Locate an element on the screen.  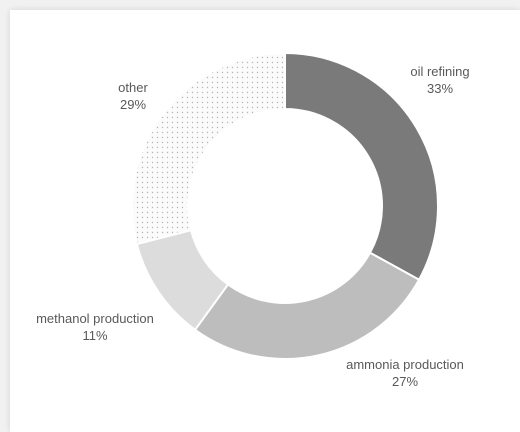
slice-value-methanol-production: 11% is located at coordinates (94, 335).